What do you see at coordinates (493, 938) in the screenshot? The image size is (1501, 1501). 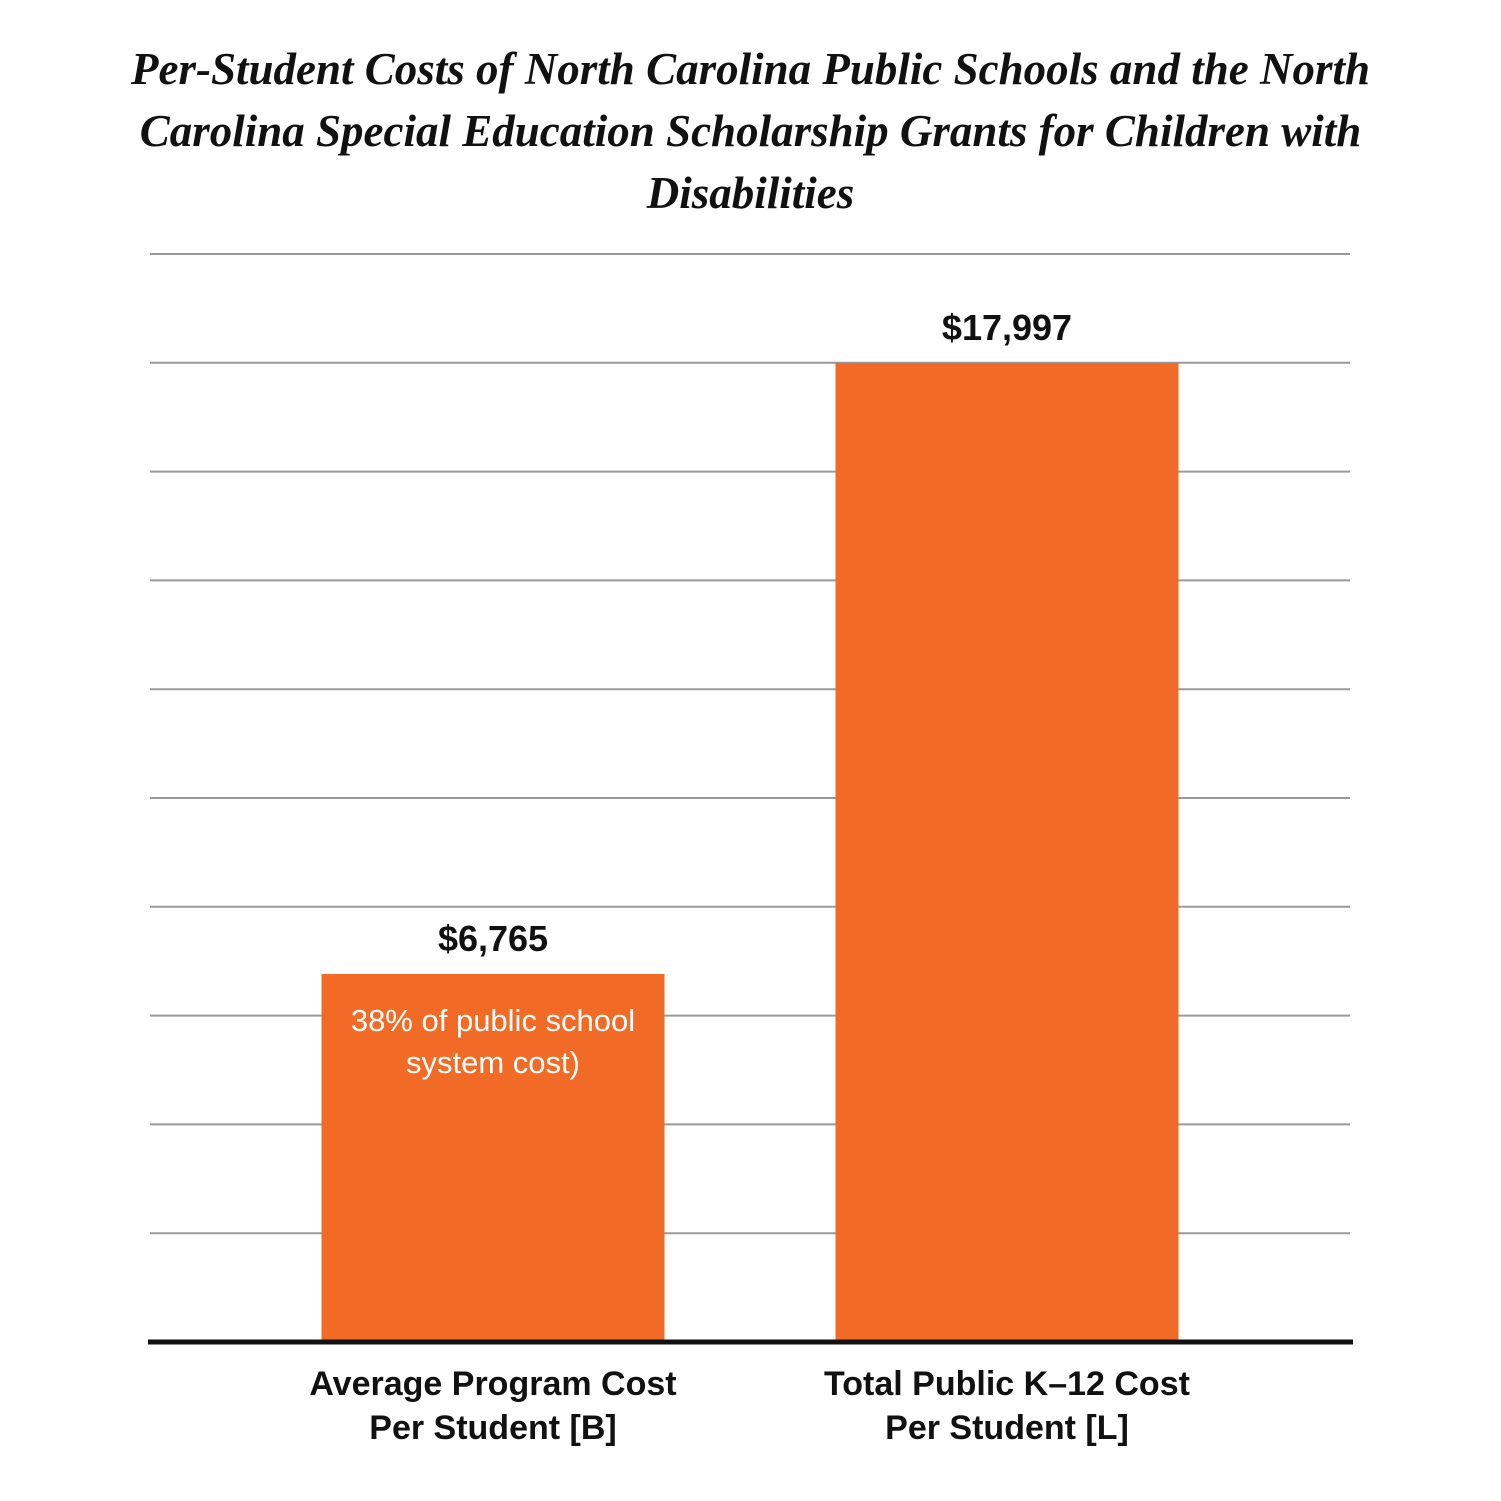 I see `value-label: $6,765` at bounding box center [493, 938].